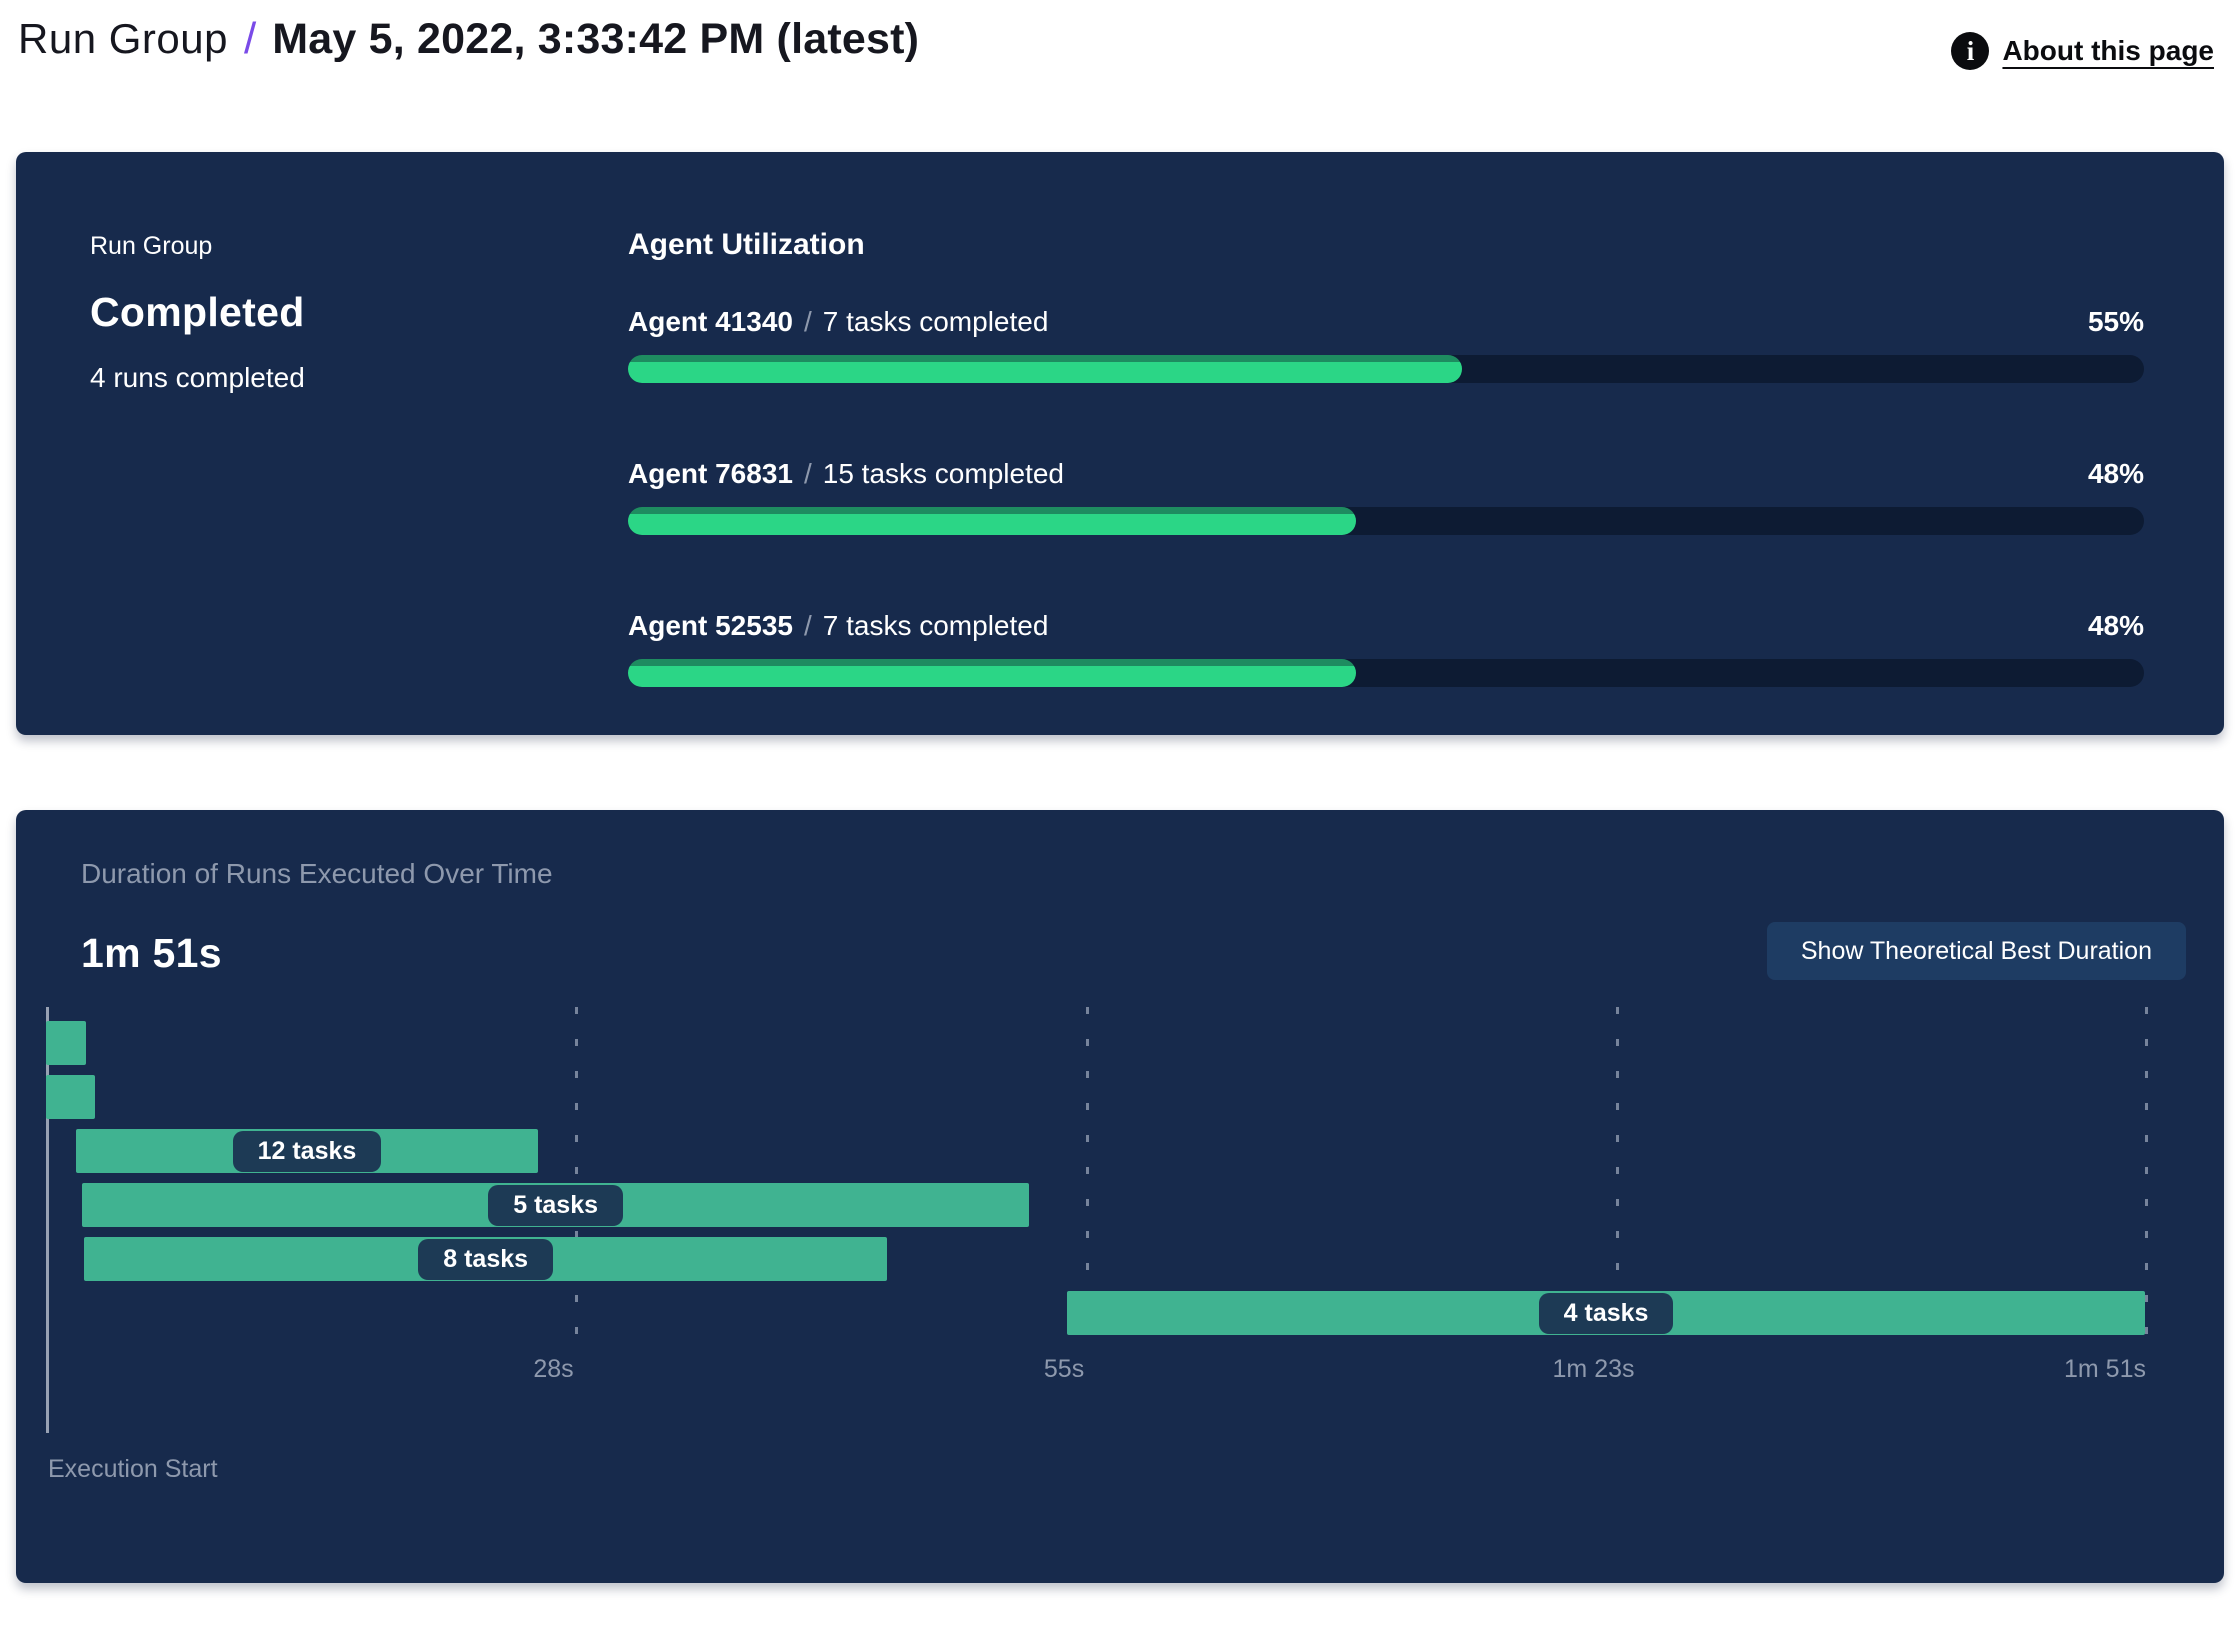 The width and height of the screenshot is (2240, 1626). Describe the element at coordinates (1976, 951) in the screenshot. I see `show-theoretical-best-duration-button: Show Theoretical Best Duration` at that location.